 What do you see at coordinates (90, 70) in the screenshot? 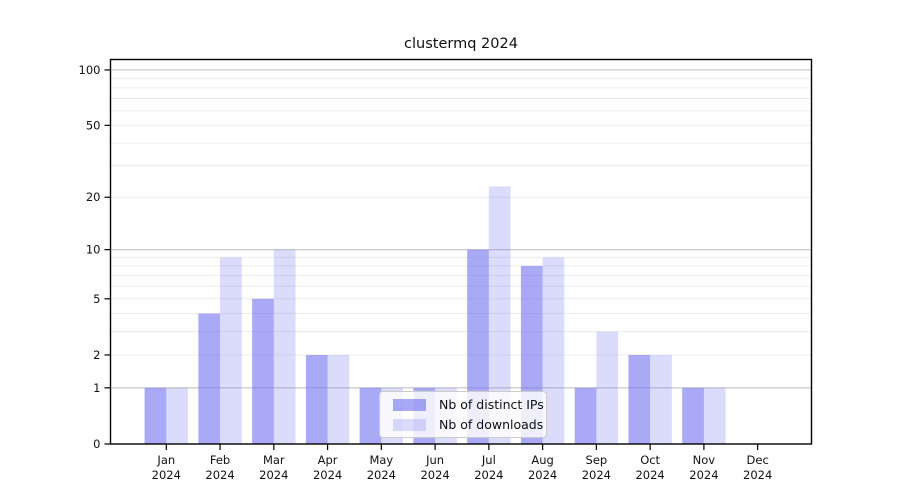
I see `y-tick-label: 100` at bounding box center [90, 70].